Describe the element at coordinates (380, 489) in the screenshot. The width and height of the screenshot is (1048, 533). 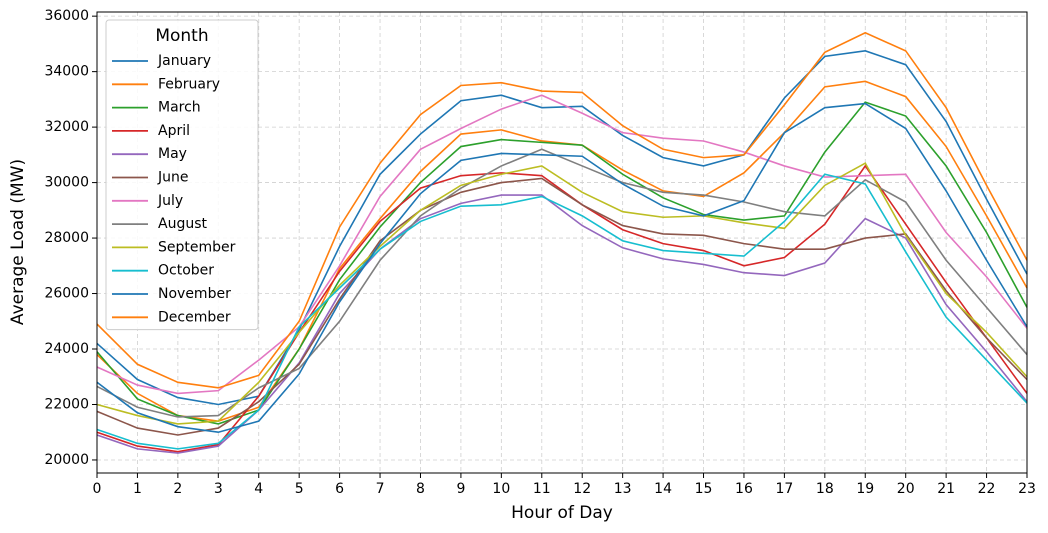
I see `x-tick-label: 7` at that location.